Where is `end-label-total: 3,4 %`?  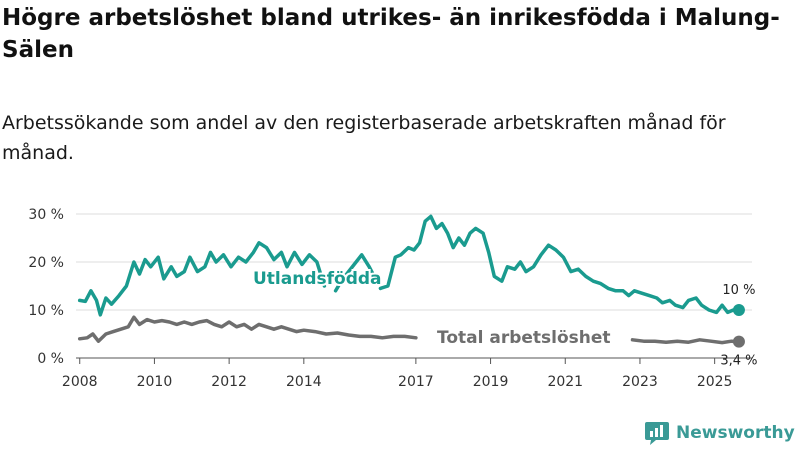 end-label-total: 3,4 % is located at coordinates (738, 361).